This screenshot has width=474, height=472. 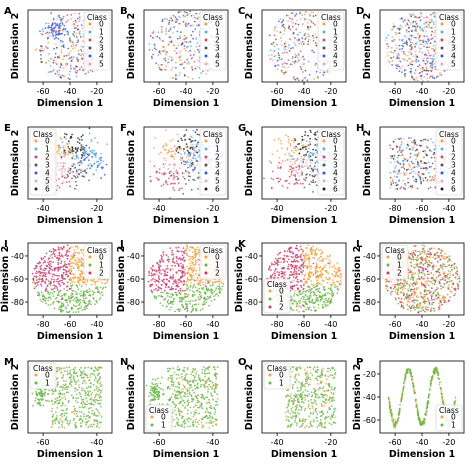 What do you see at coordinates (15, 163) in the screenshot?
I see `y-axis-title: Dimension 2` at bounding box center [15, 163].